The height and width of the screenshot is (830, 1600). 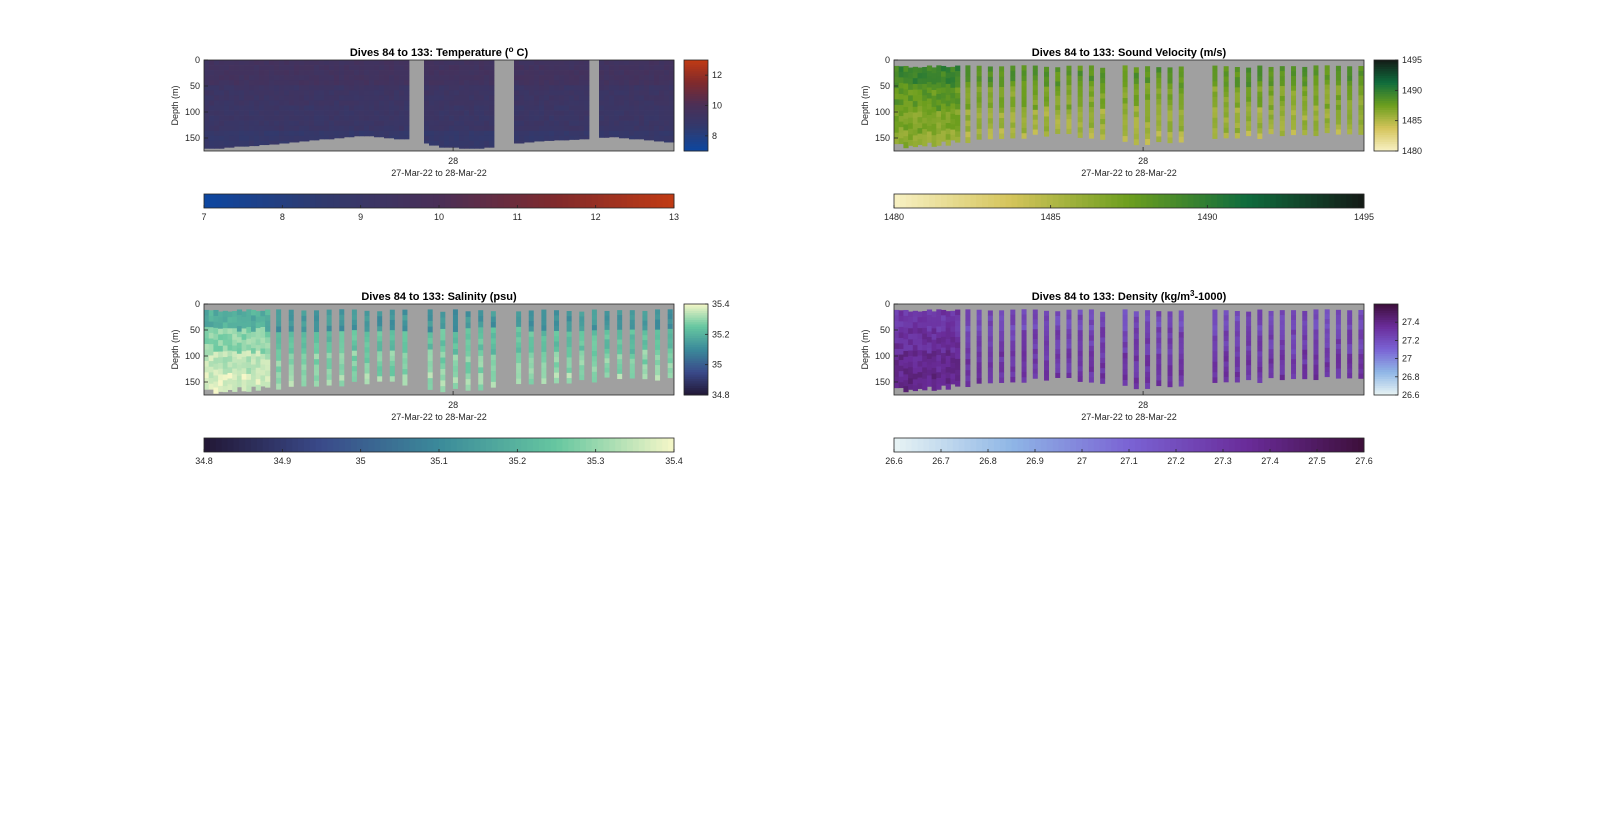 What do you see at coordinates (997, 201) in the screenshot?
I see `sound-velocity-colorbar-bottom-seg` at bounding box center [997, 201].